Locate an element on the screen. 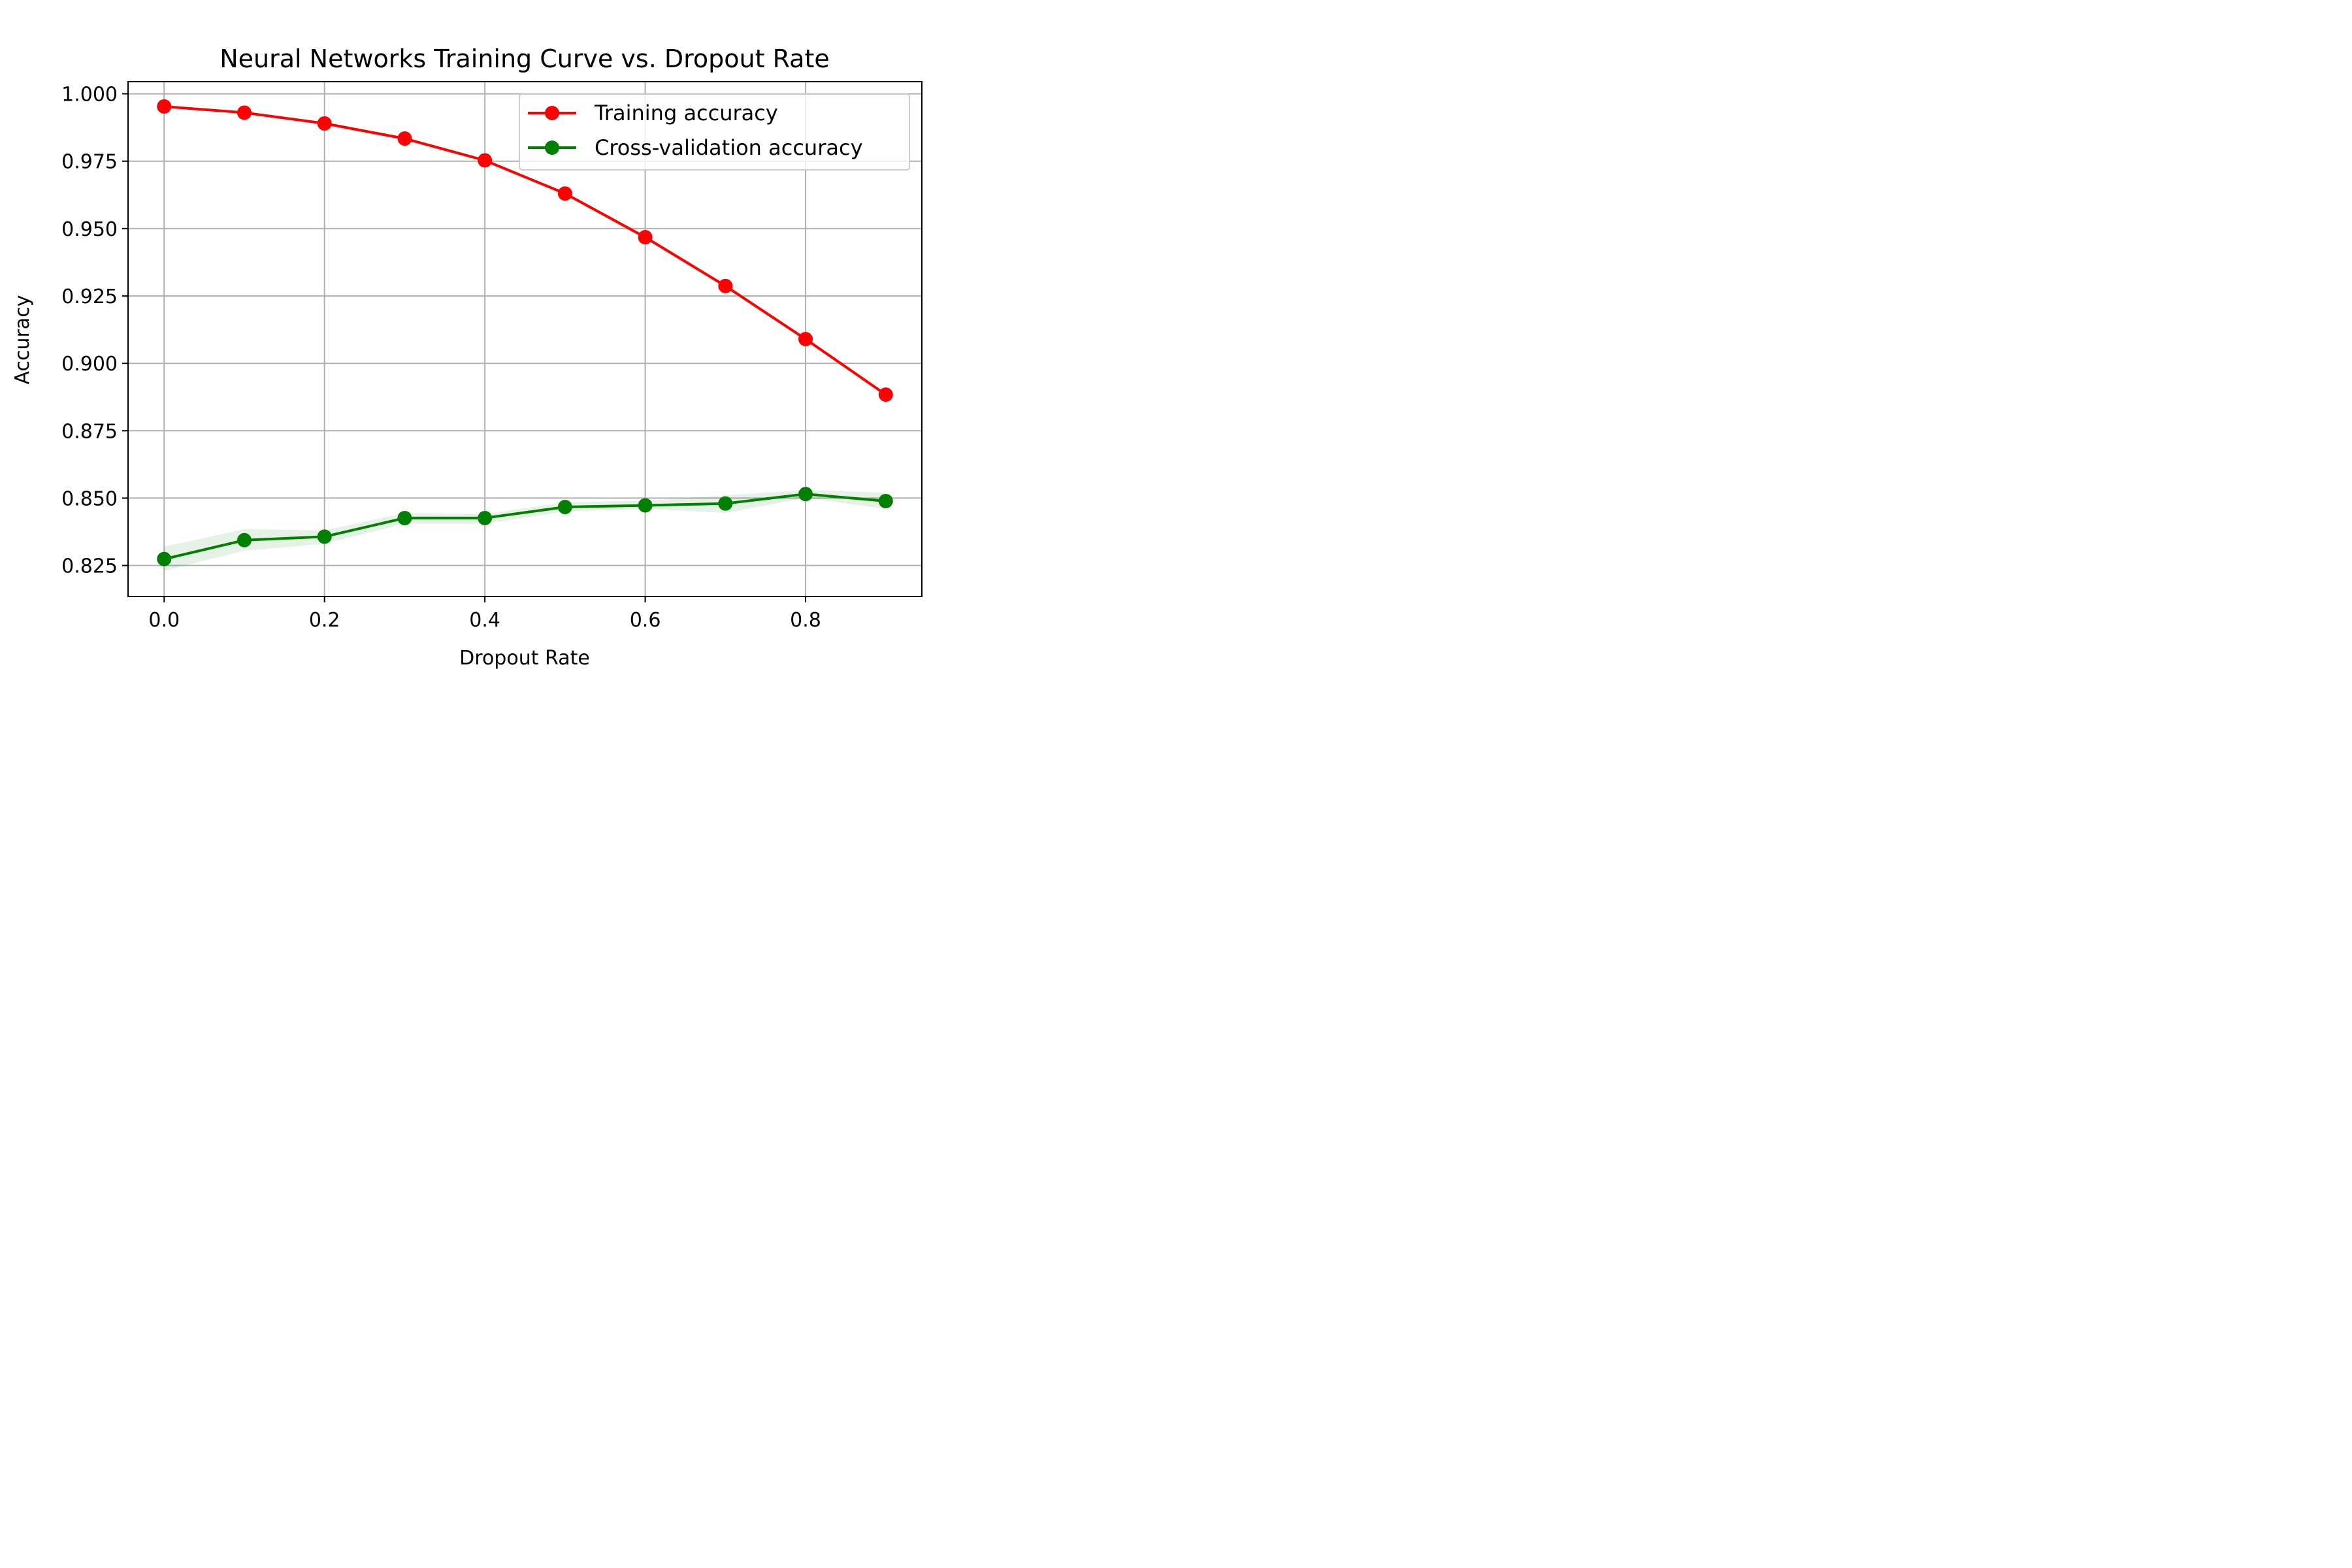  x-tick-label: 0.2 is located at coordinates (324, 620).